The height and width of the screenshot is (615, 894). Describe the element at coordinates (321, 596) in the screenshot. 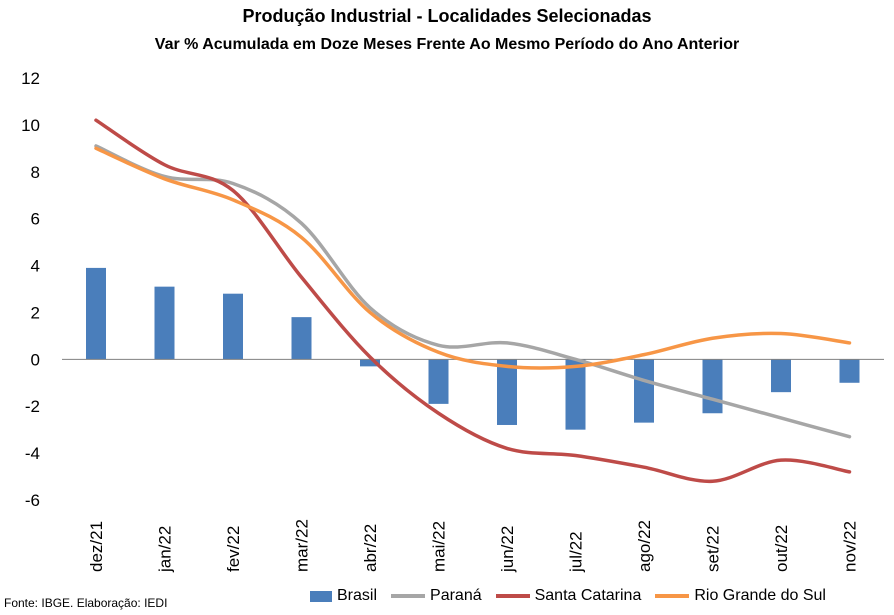

I see `legend-swatch-brasil` at that location.